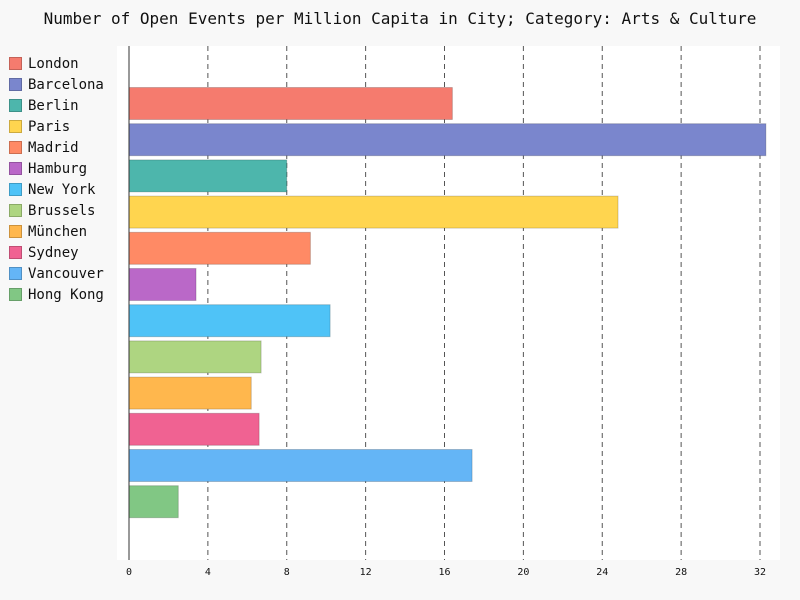 The height and width of the screenshot is (600, 800). Describe the element at coordinates (373, 212) in the screenshot. I see `bar-paris` at that location.